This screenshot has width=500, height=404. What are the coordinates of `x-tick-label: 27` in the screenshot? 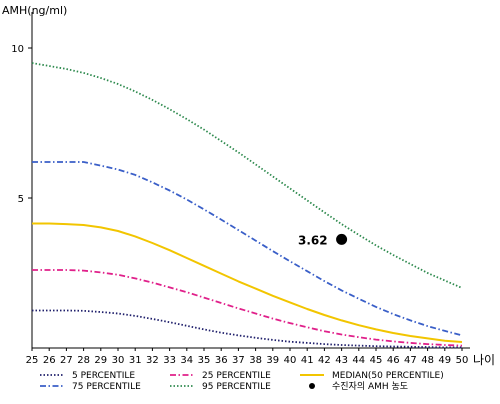 It's located at (66, 360).